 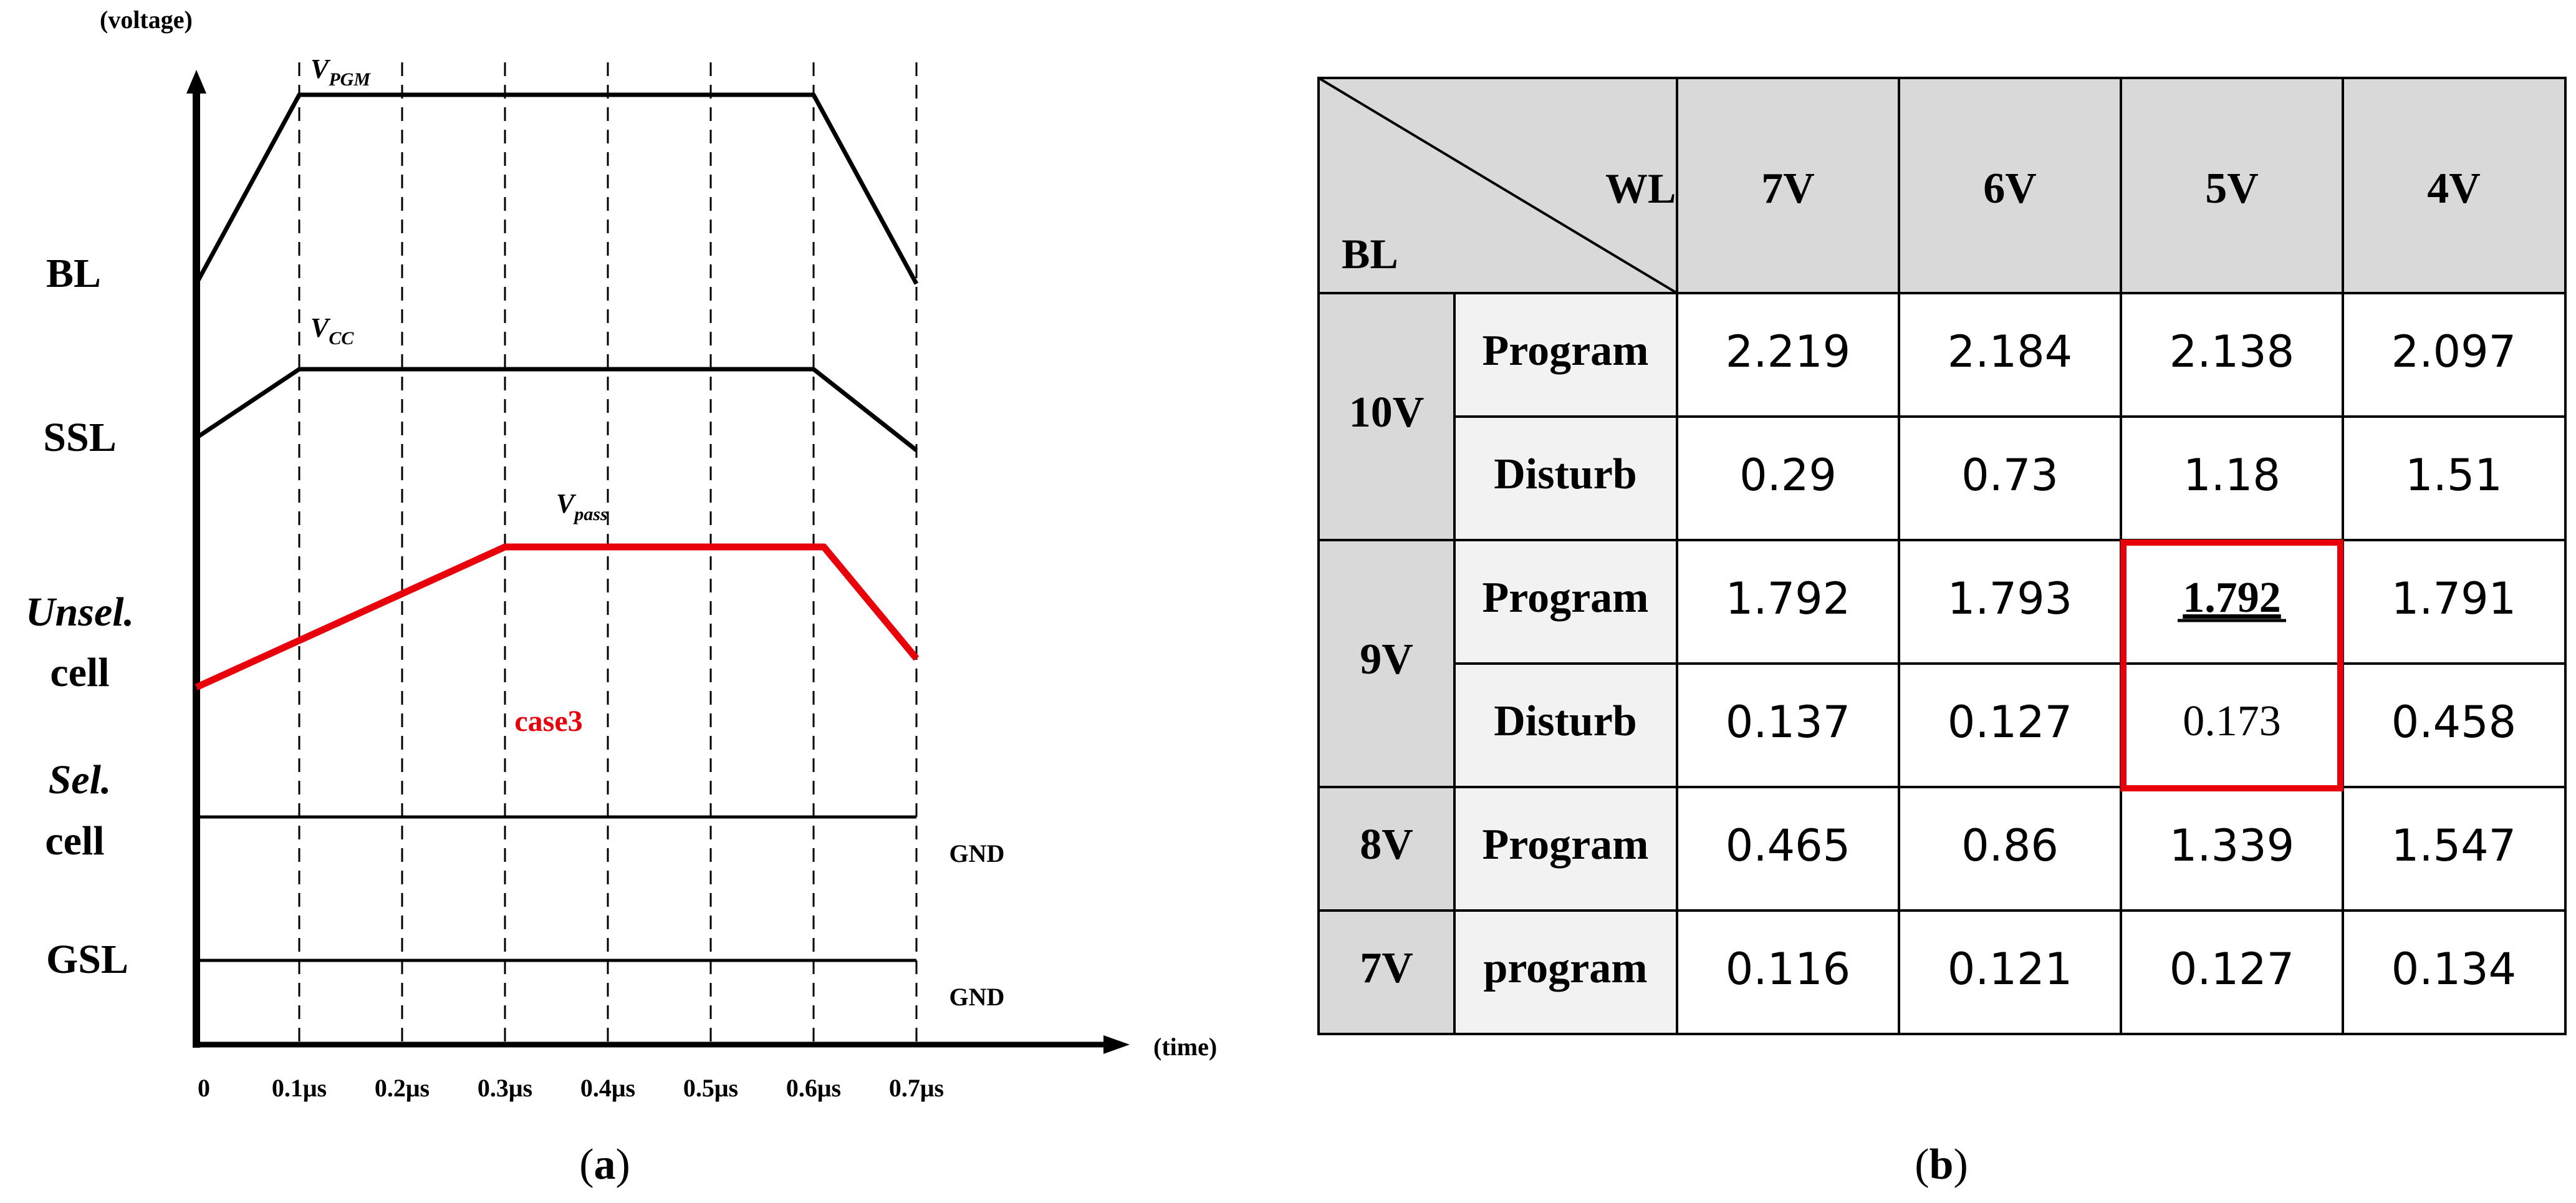 I want to click on header-wl: WL, so click(x=1640, y=188).